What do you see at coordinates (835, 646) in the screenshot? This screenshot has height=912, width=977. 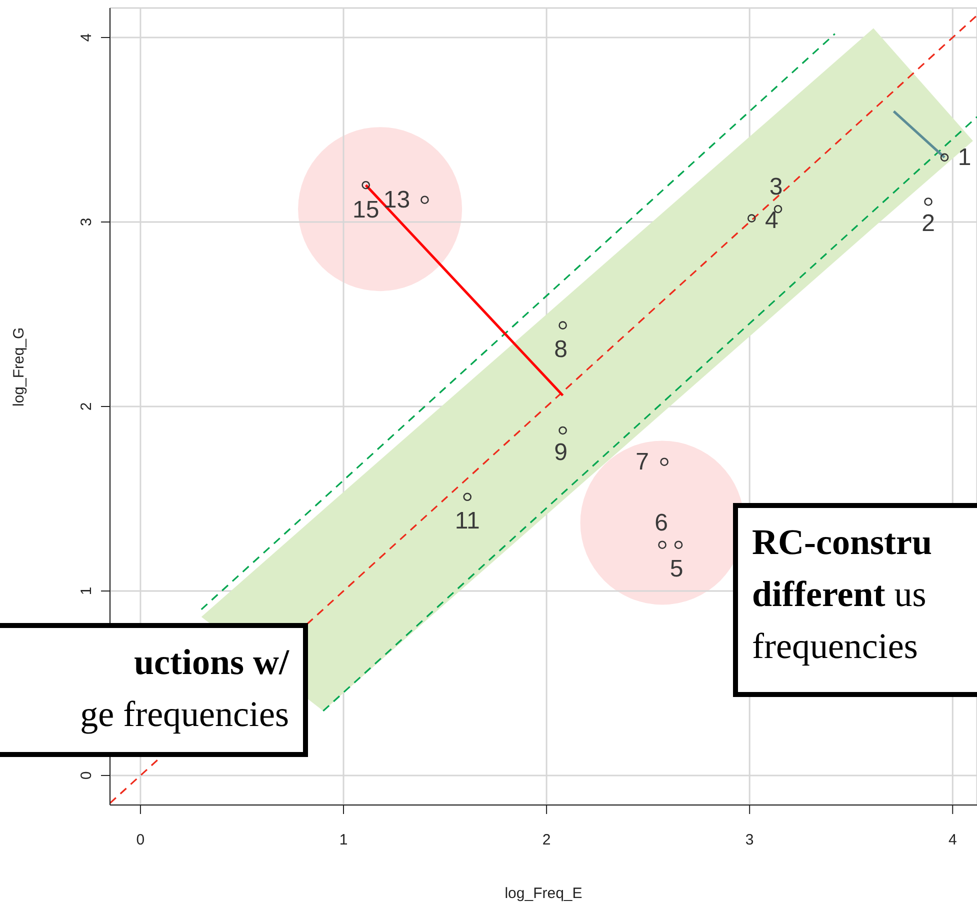 I see `annotation: frequencies` at bounding box center [835, 646].